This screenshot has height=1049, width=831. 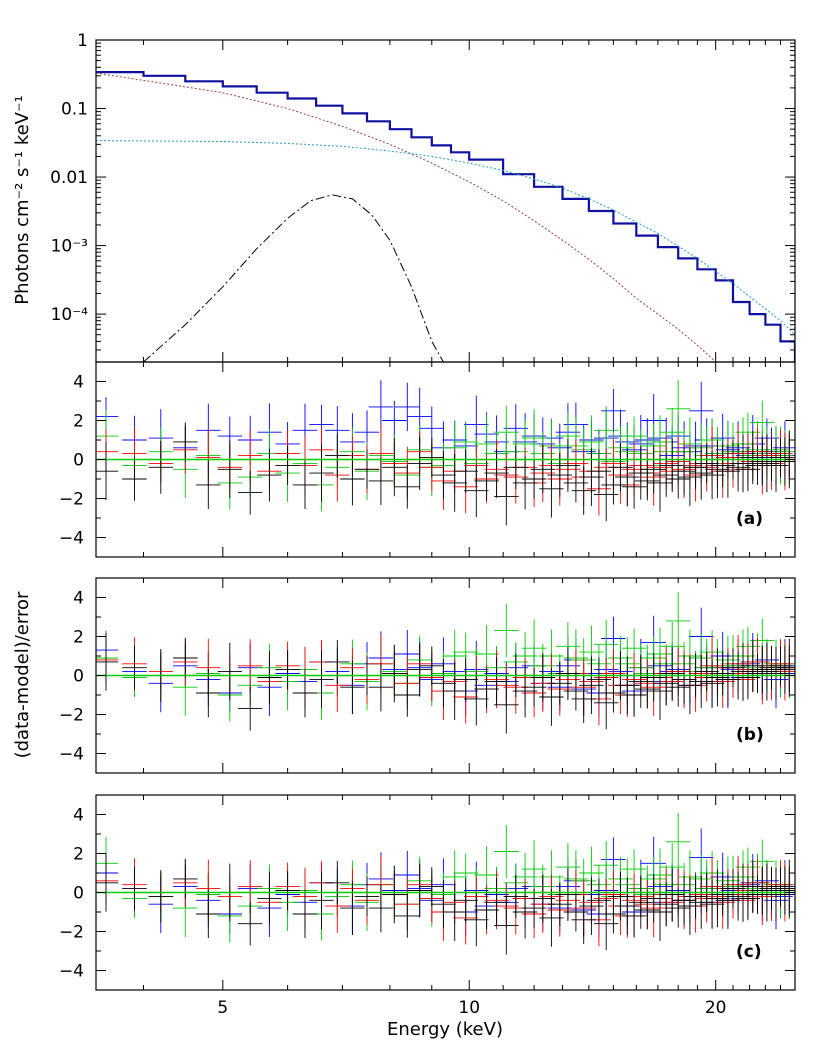 I want to click on y-tick-label: 0.1, so click(x=74, y=110).